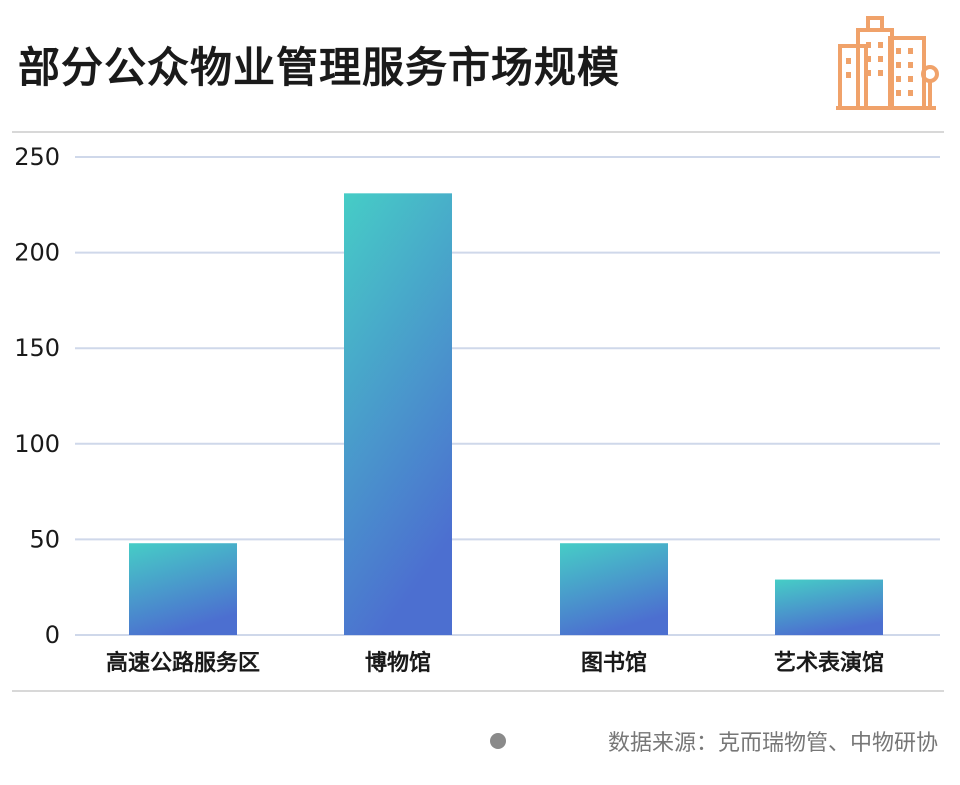 The height and width of the screenshot is (785, 960). What do you see at coordinates (498, 741) in the screenshot?
I see `bullet-icon` at bounding box center [498, 741].